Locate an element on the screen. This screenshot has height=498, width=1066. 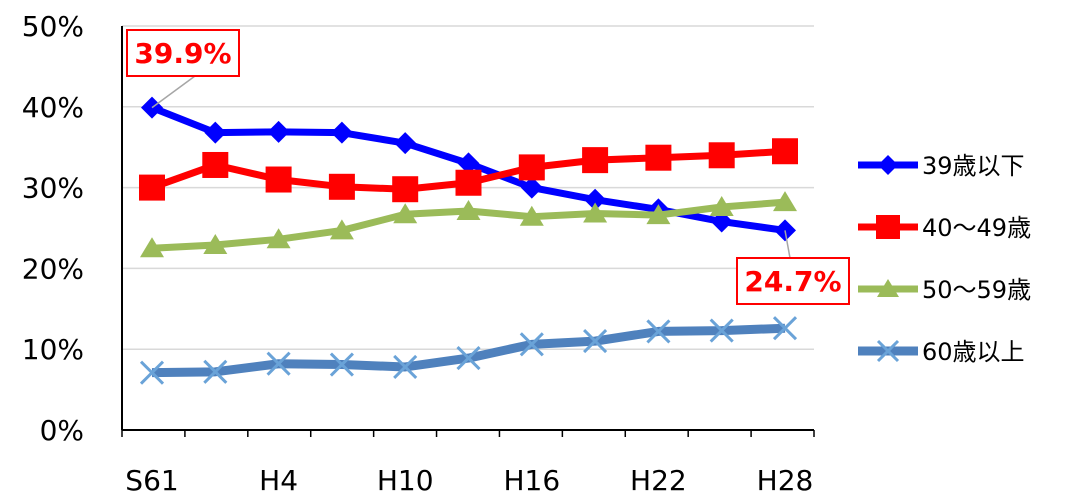
legend-item: 60歳以上 is located at coordinates (941, 352).